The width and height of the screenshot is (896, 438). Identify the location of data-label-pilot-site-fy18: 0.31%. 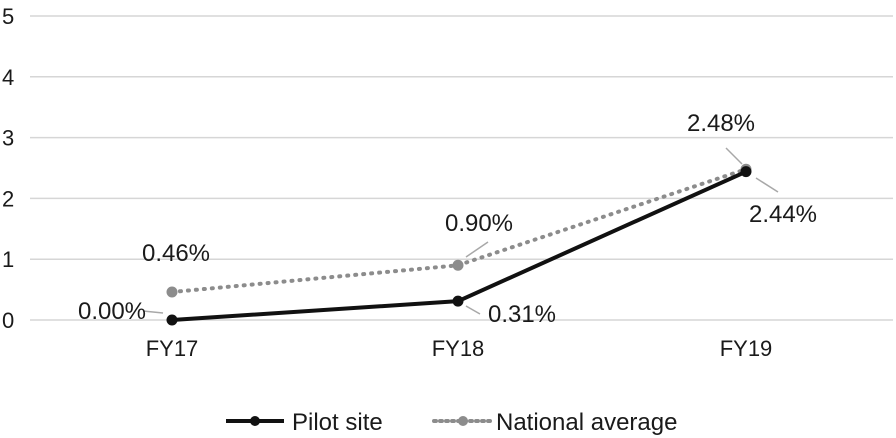
(522, 314).